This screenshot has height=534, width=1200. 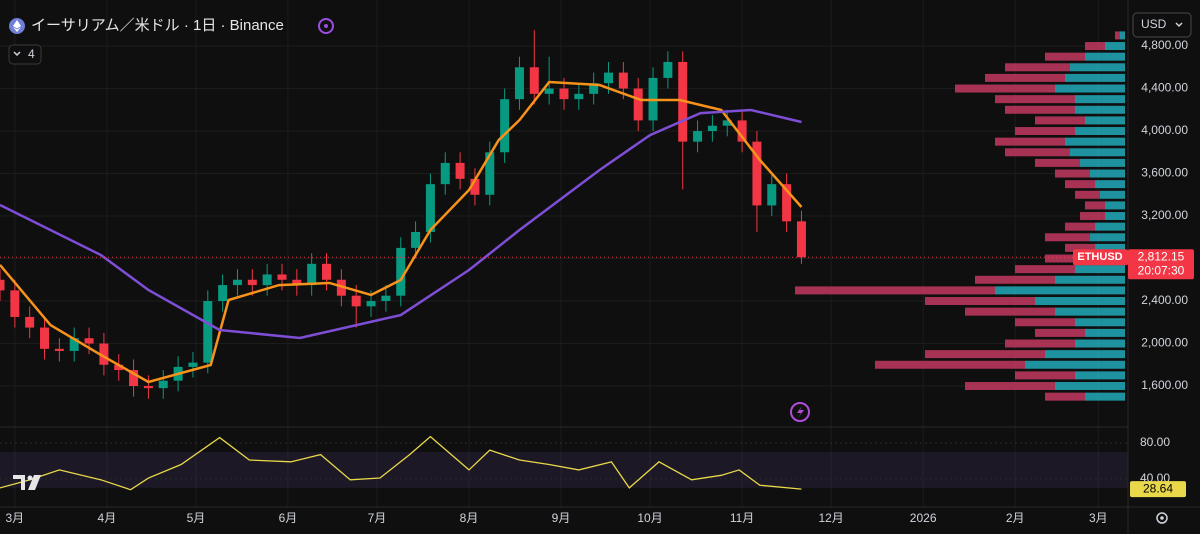 I want to click on x-tick-label: 2026, so click(x=923, y=518).